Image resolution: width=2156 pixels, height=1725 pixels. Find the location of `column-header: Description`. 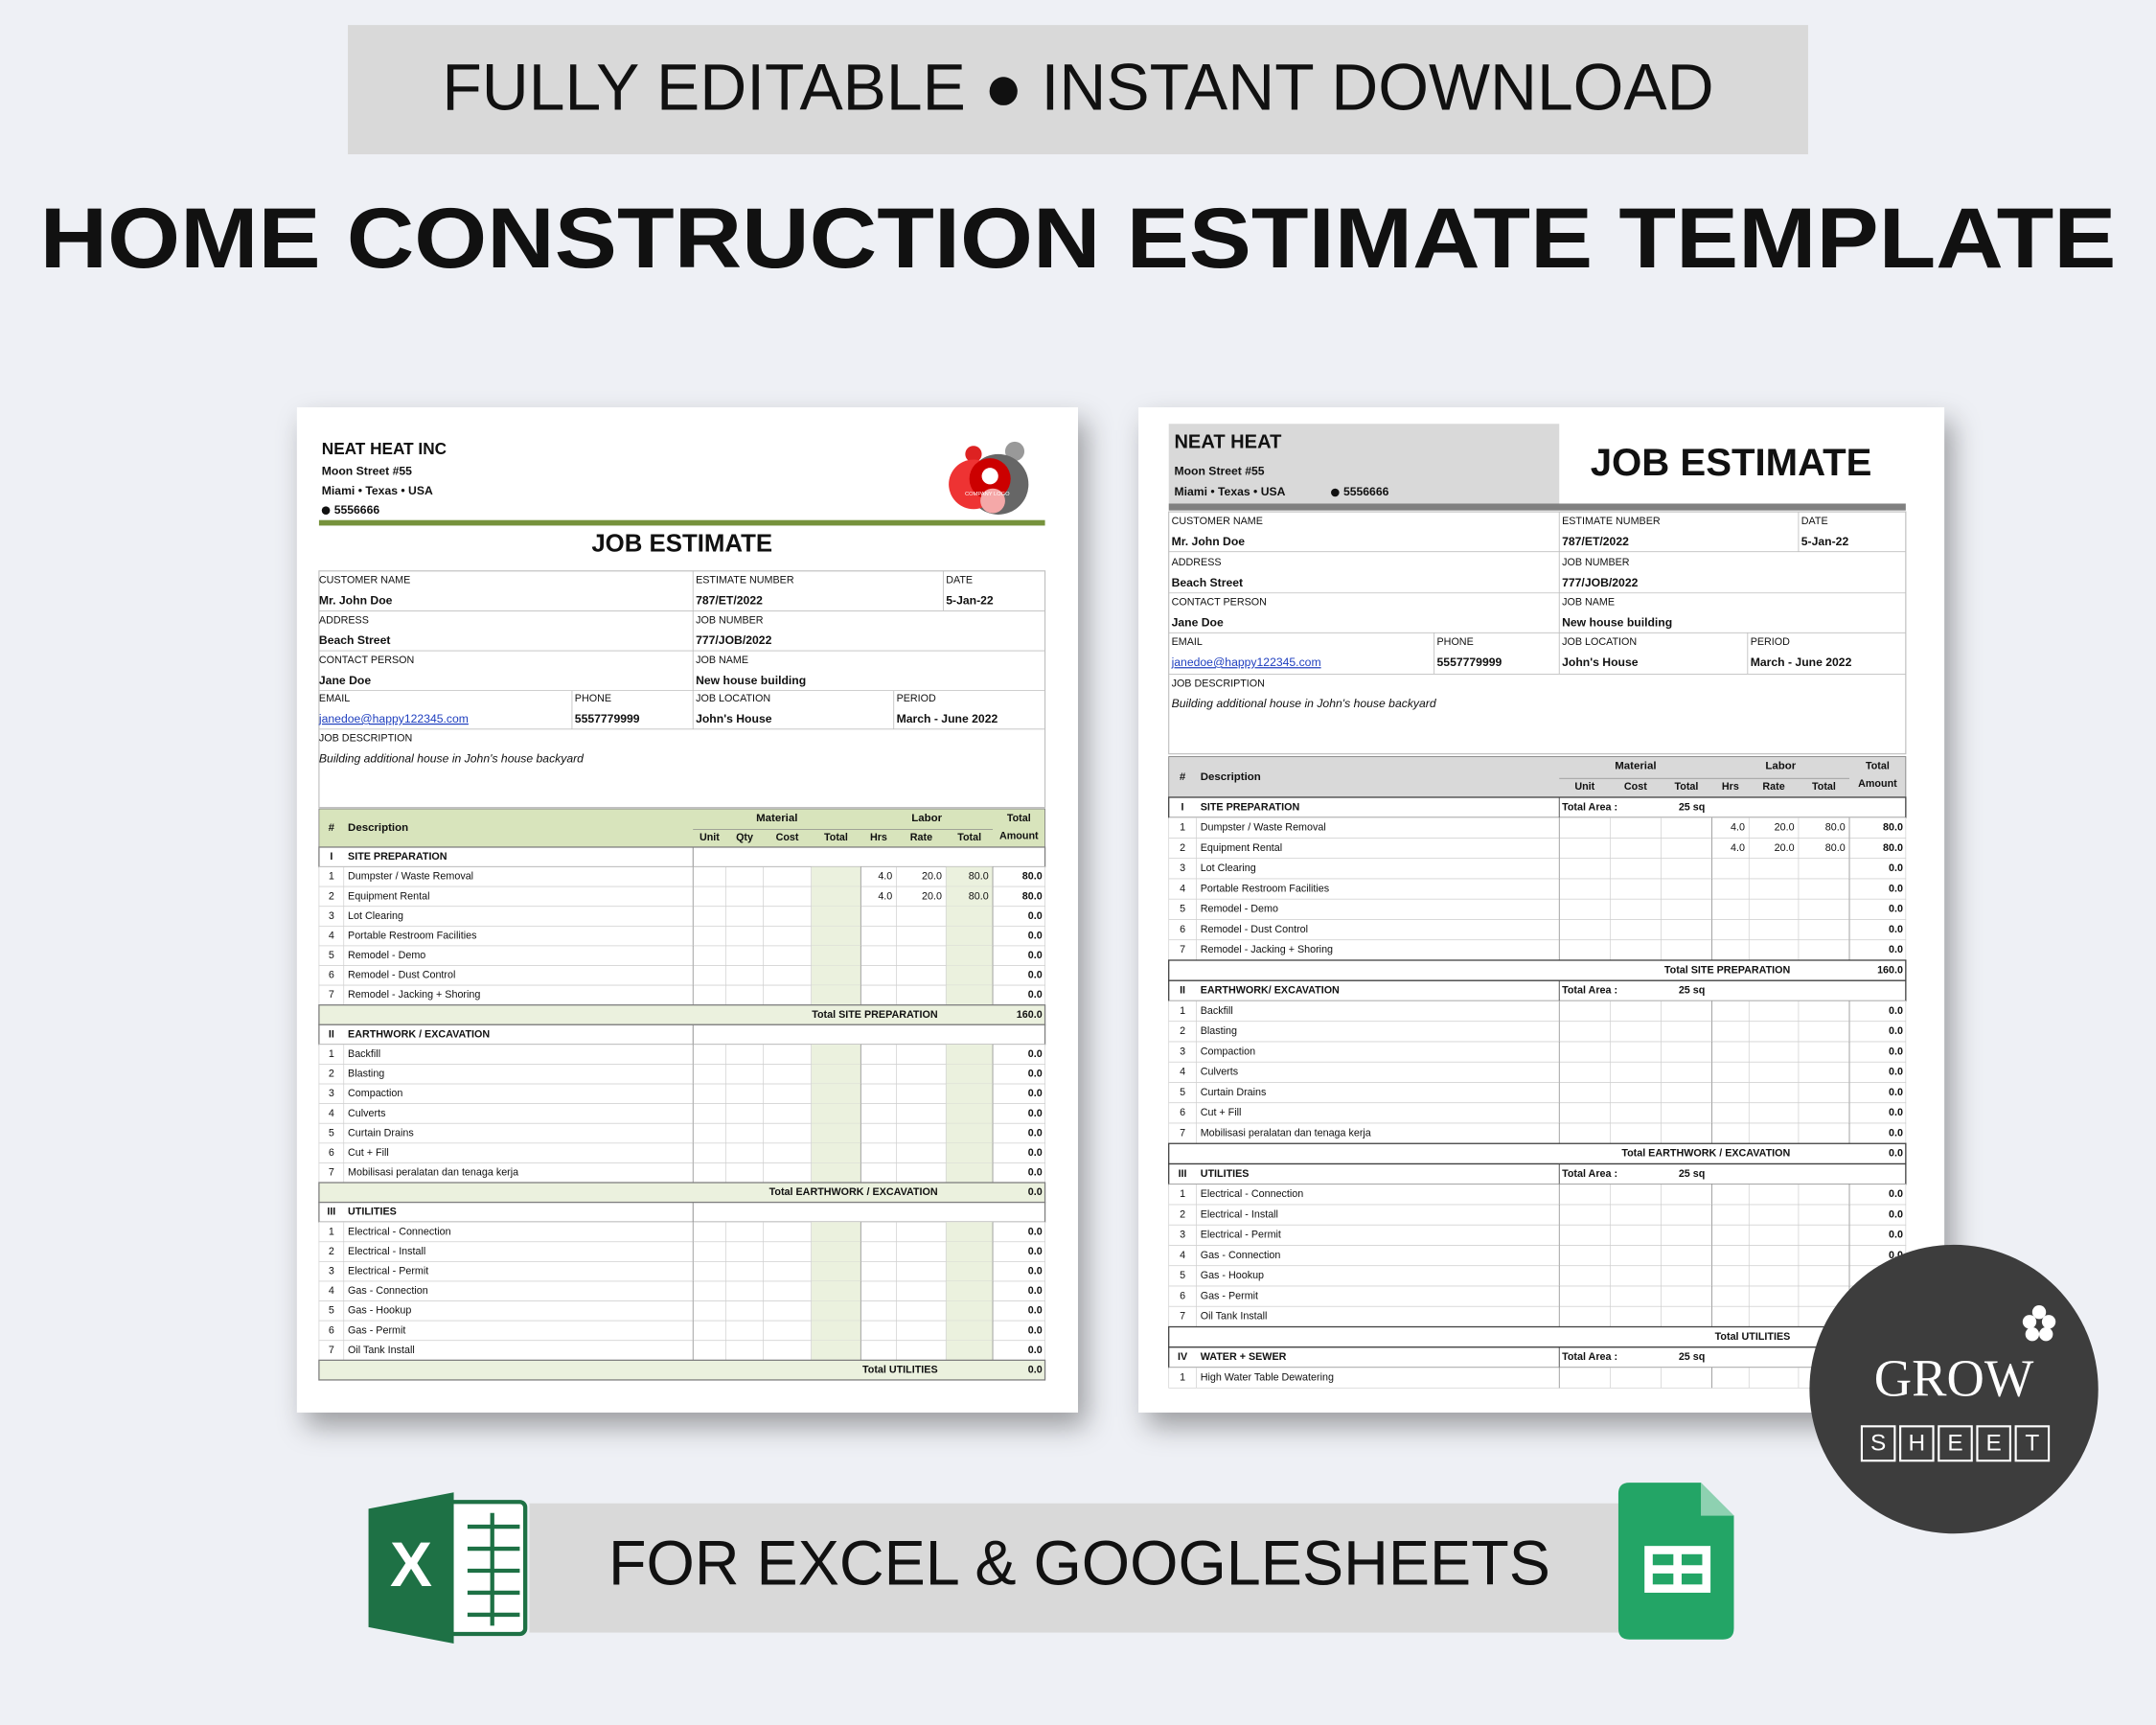

column-header: Description is located at coordinates (378, 828).